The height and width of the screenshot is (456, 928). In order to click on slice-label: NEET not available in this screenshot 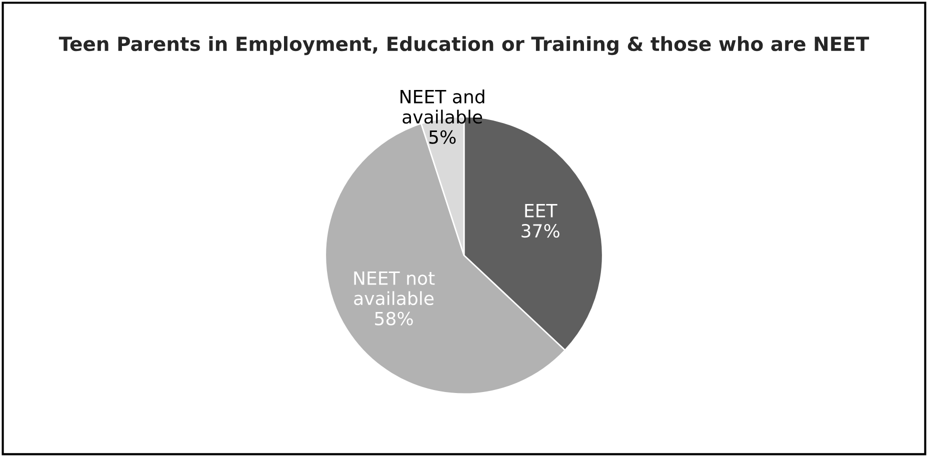, I will do `click(394, 289)`.